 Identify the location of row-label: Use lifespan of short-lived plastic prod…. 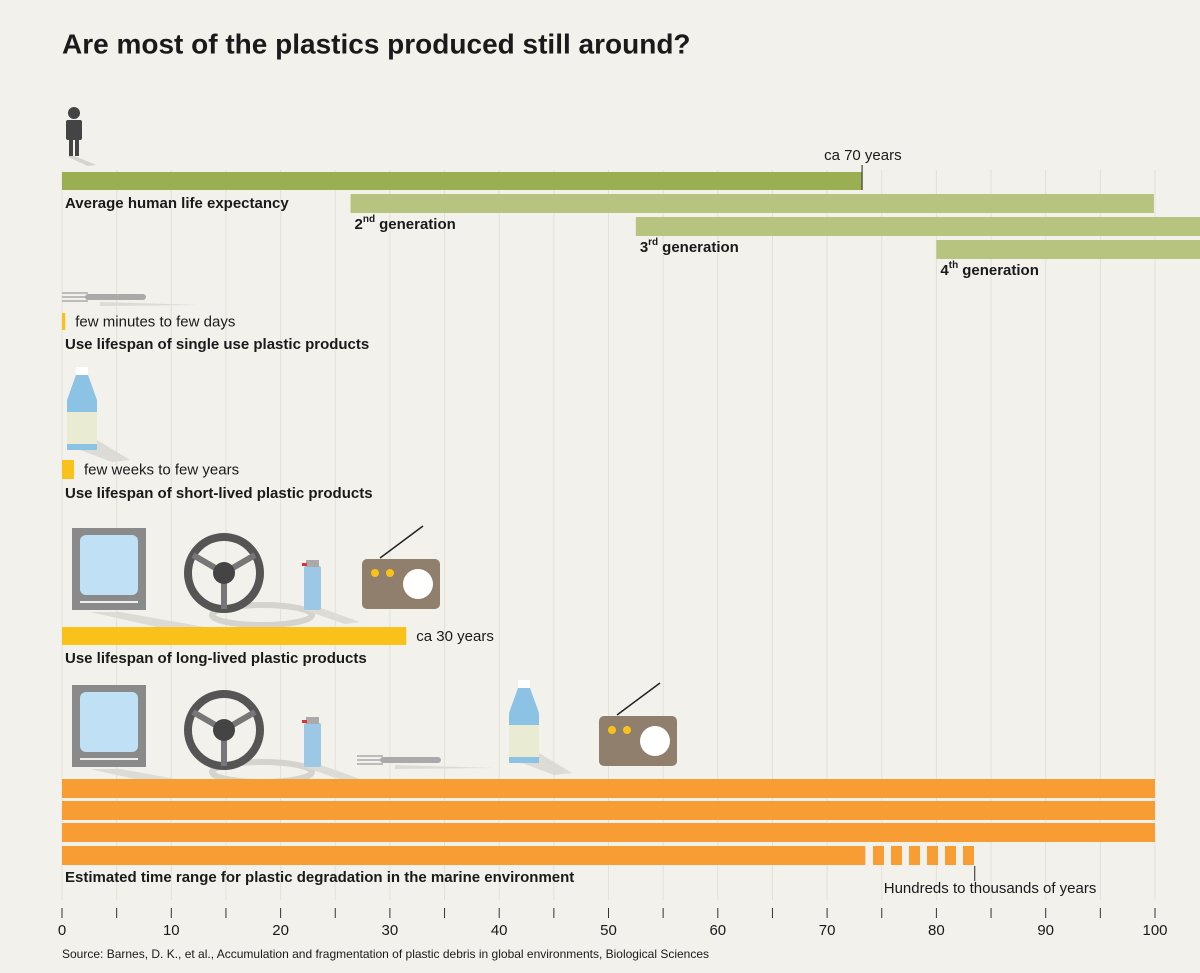
(219, 493).